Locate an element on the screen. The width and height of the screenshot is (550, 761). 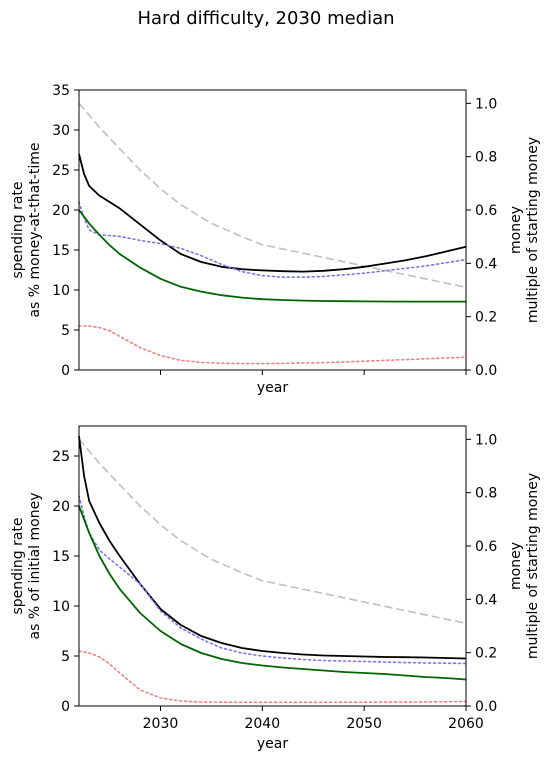
y-left-axis-label: as % money-at-that-time is located at coordinates (35, 229).